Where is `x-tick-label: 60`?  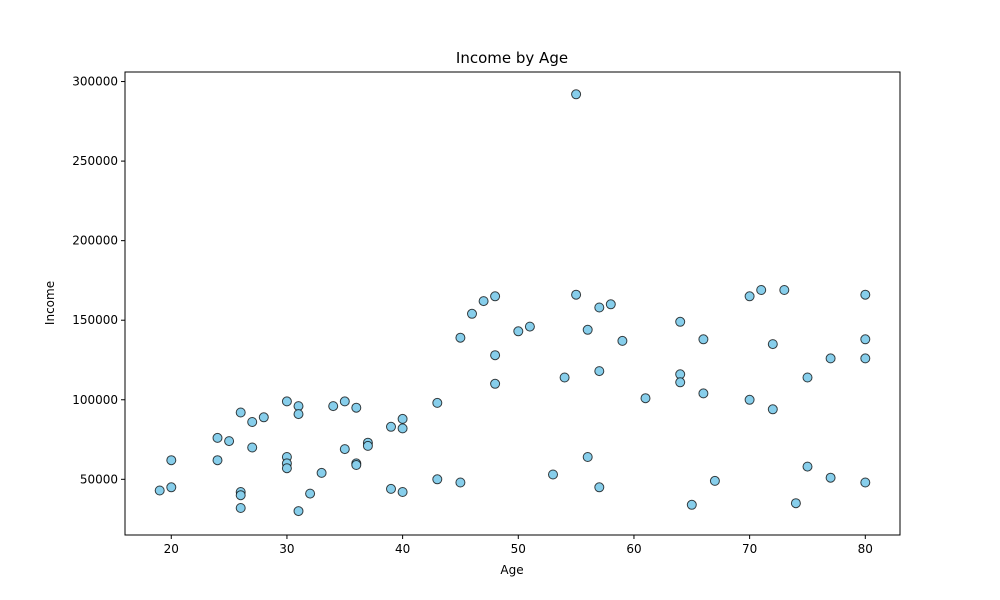 x-tick-label: 60 is located at coordinates (633, 549).